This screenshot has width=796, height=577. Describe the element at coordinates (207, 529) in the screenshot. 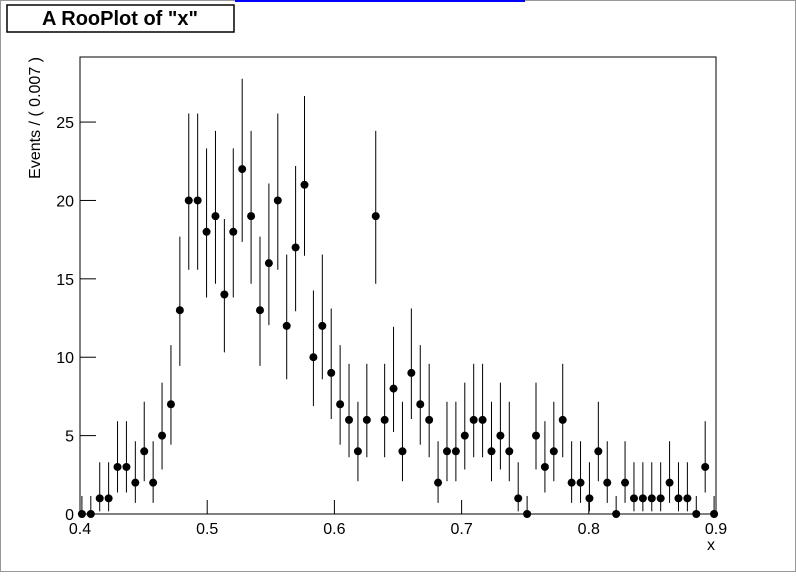

I see `x-tick-label: 0.5` at that location.